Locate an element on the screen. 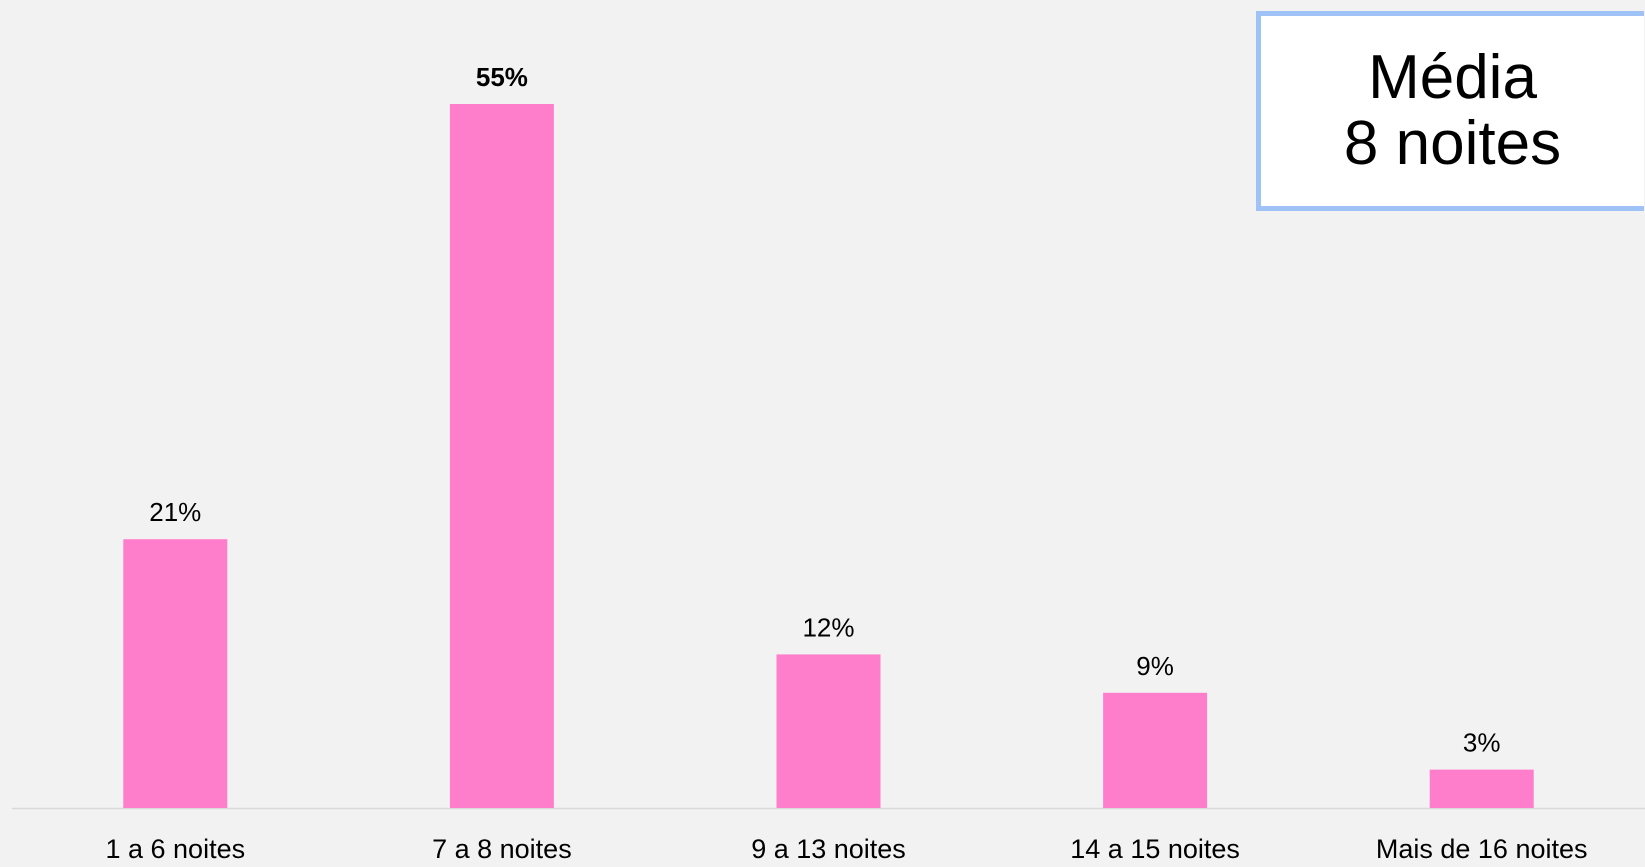 This screenshot has height=867, width=1645. category-label-2: 7 a 8 noites is located at coordinates (502, 849).